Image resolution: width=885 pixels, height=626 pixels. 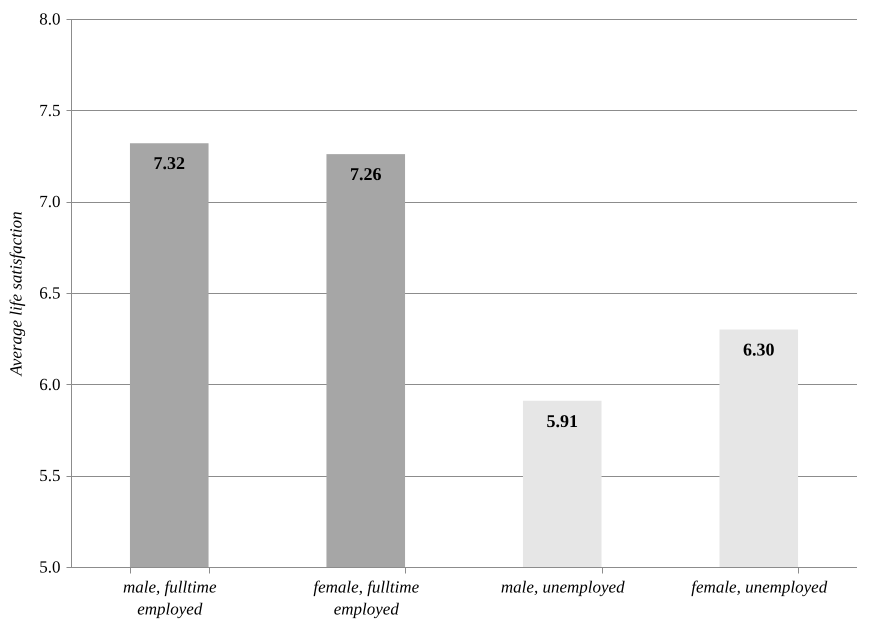 I want to click on x-tick-label: male, fulltime employed, so click(x=170, y=598).